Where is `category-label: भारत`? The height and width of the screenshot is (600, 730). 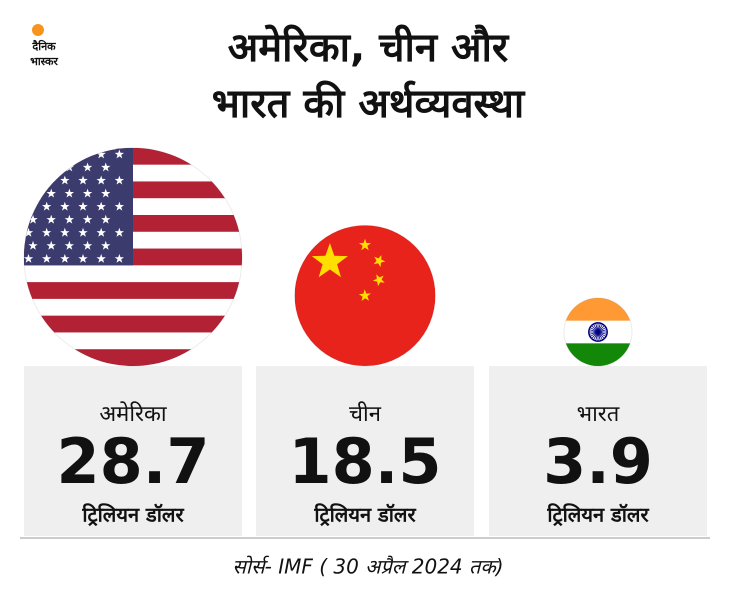
category-label: भारत is located at coordinates (598, 414).